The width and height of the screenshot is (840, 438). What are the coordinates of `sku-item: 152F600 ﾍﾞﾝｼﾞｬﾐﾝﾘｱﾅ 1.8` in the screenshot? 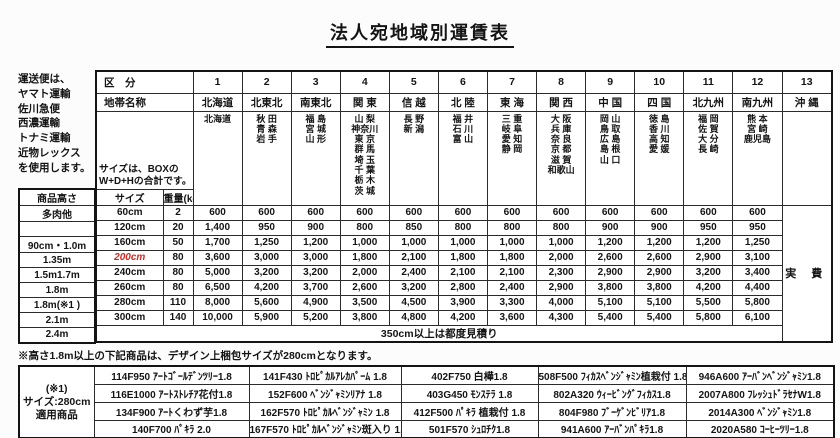 It's located at (325, 393).